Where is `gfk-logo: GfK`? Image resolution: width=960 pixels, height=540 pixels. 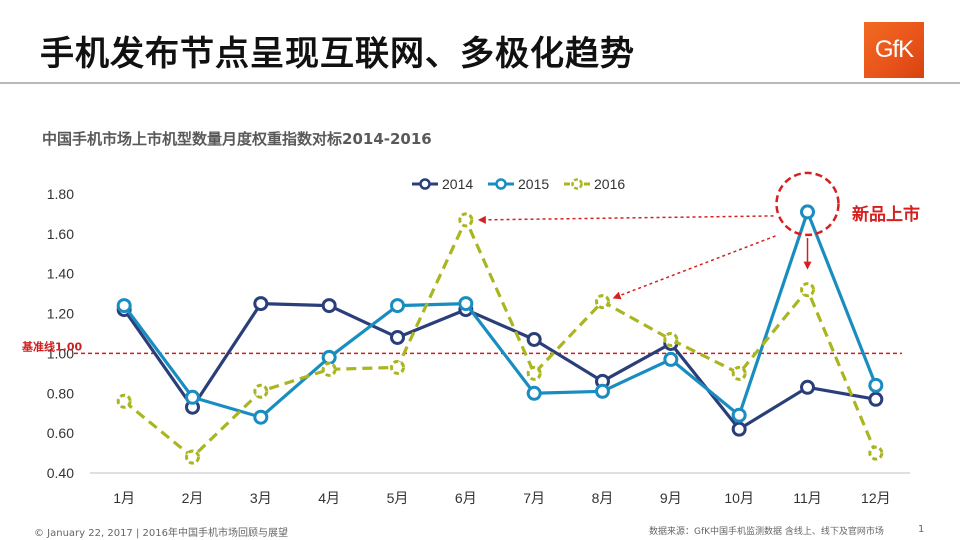 gfk-logo: GfK is located at coordinates (894, 50).